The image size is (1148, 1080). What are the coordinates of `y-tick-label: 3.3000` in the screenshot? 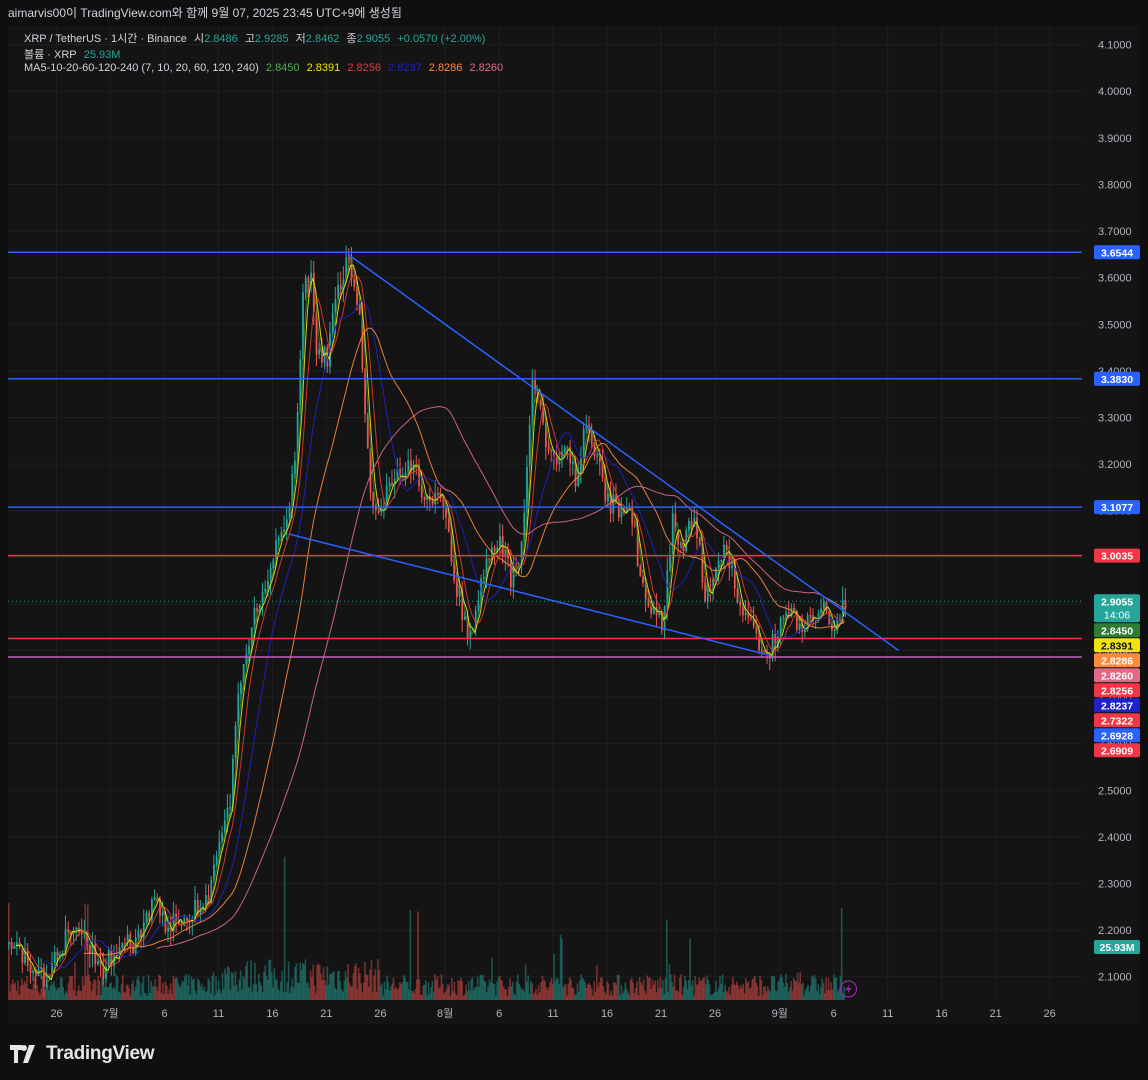 It's located at (1115, 418).